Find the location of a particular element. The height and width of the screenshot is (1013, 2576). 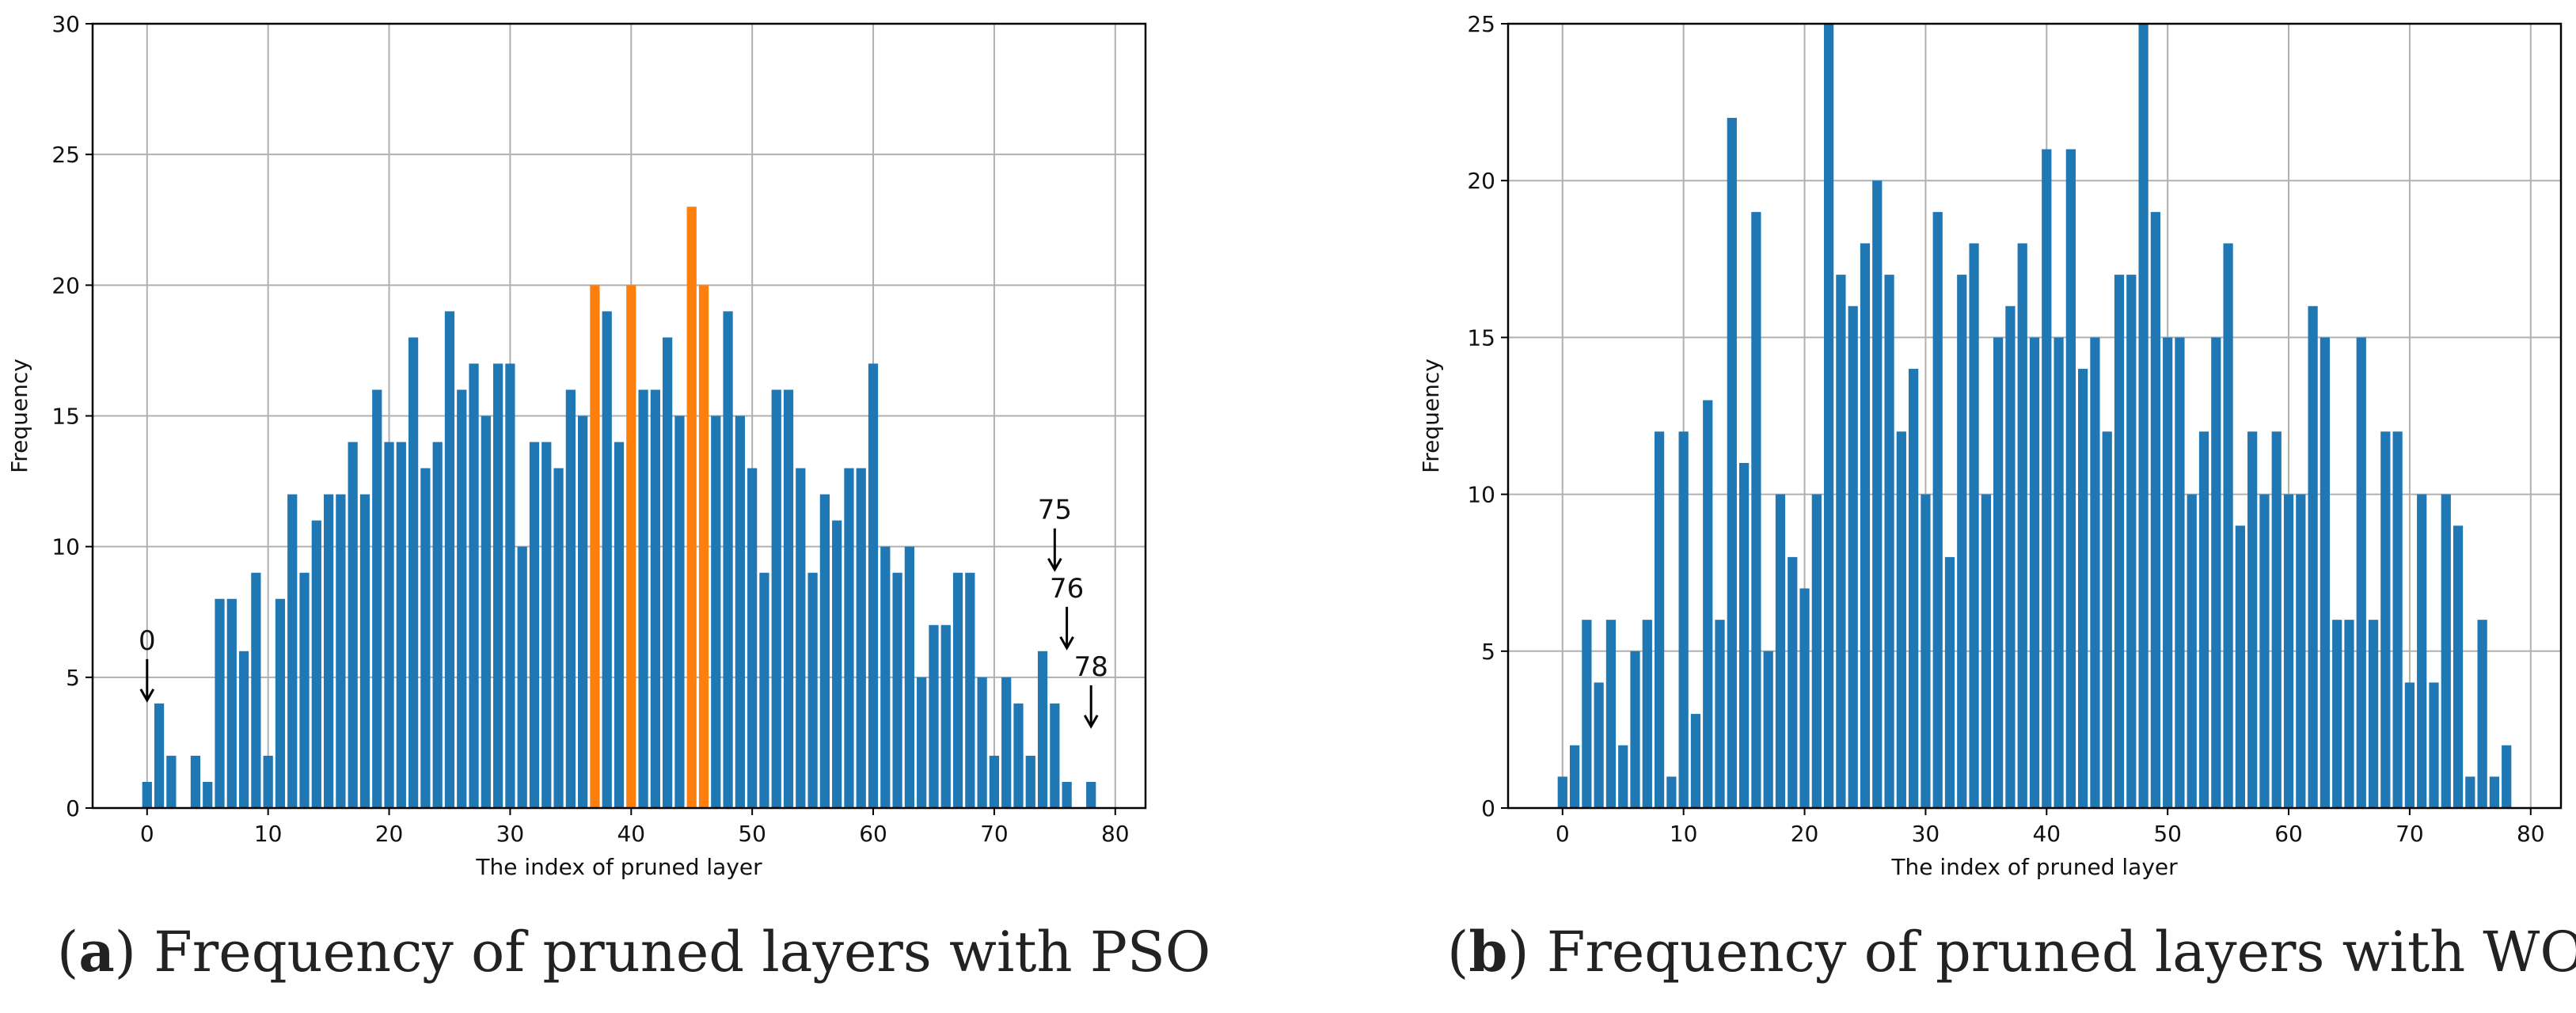

x-tick-label: 70 is located at coordinates (995, 834).